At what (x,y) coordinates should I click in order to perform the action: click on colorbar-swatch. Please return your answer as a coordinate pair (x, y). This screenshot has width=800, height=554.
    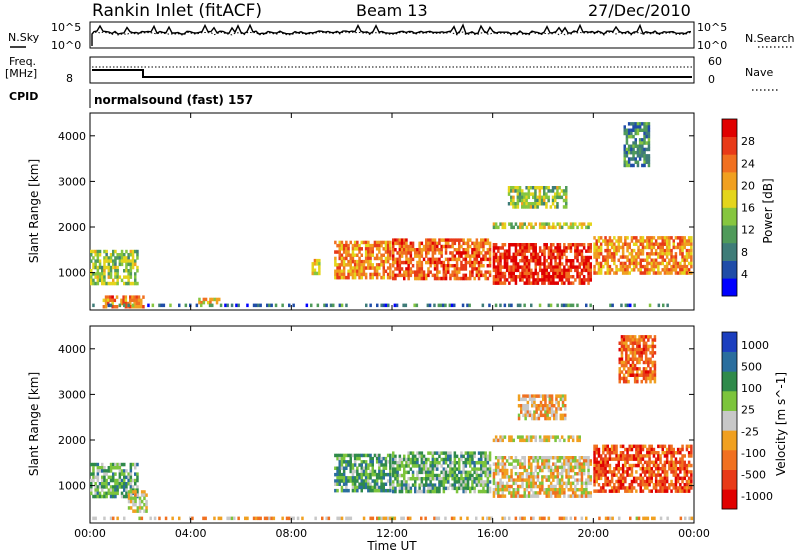
    Looking at the image, I should click on (729, 198).